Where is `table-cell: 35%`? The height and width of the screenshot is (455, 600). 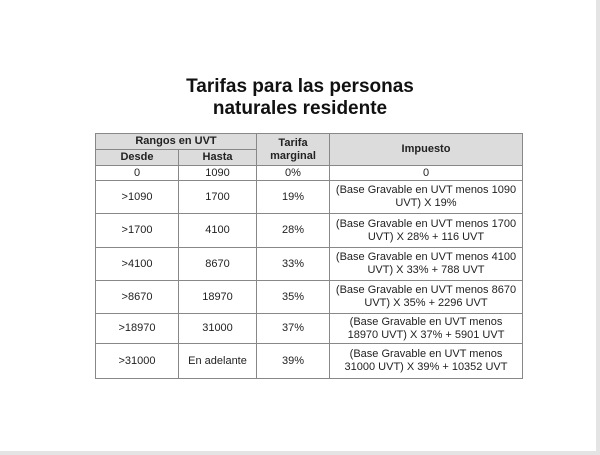
table-cell: 35% is located at coordinates (293, 297).